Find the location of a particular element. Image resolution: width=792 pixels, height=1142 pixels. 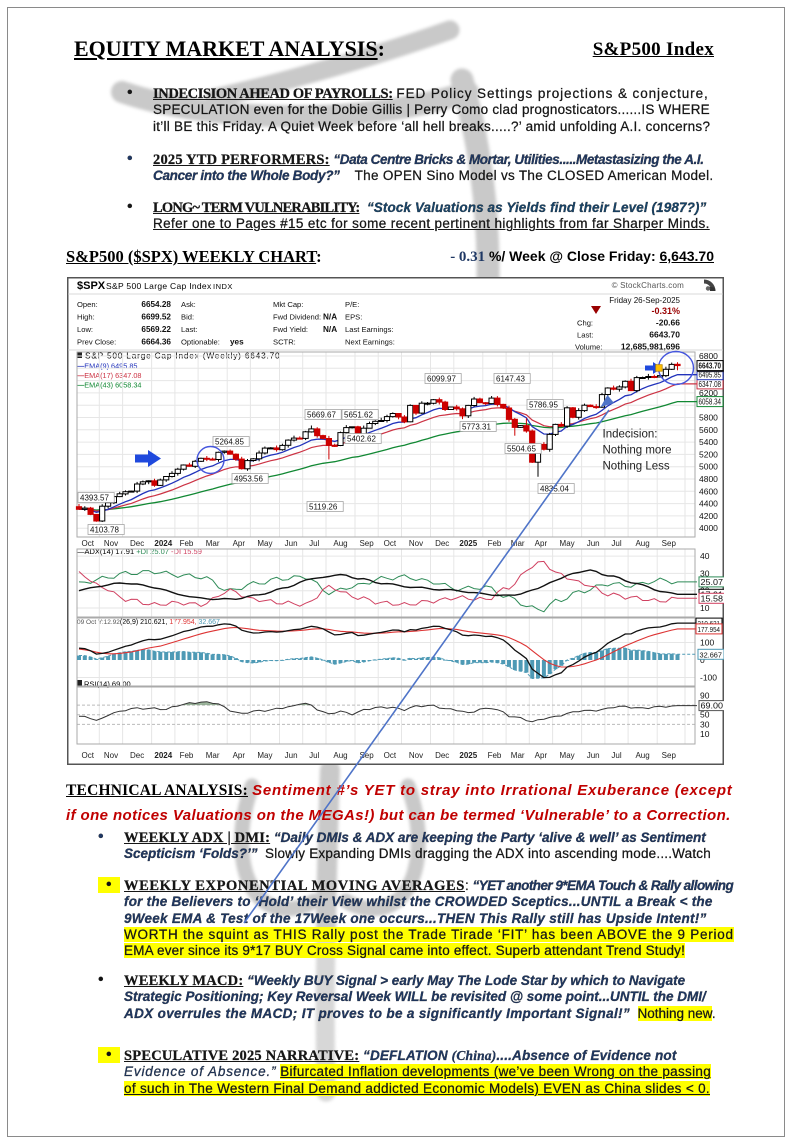

svg-text: 6200 is located at coordinates (708, 393).